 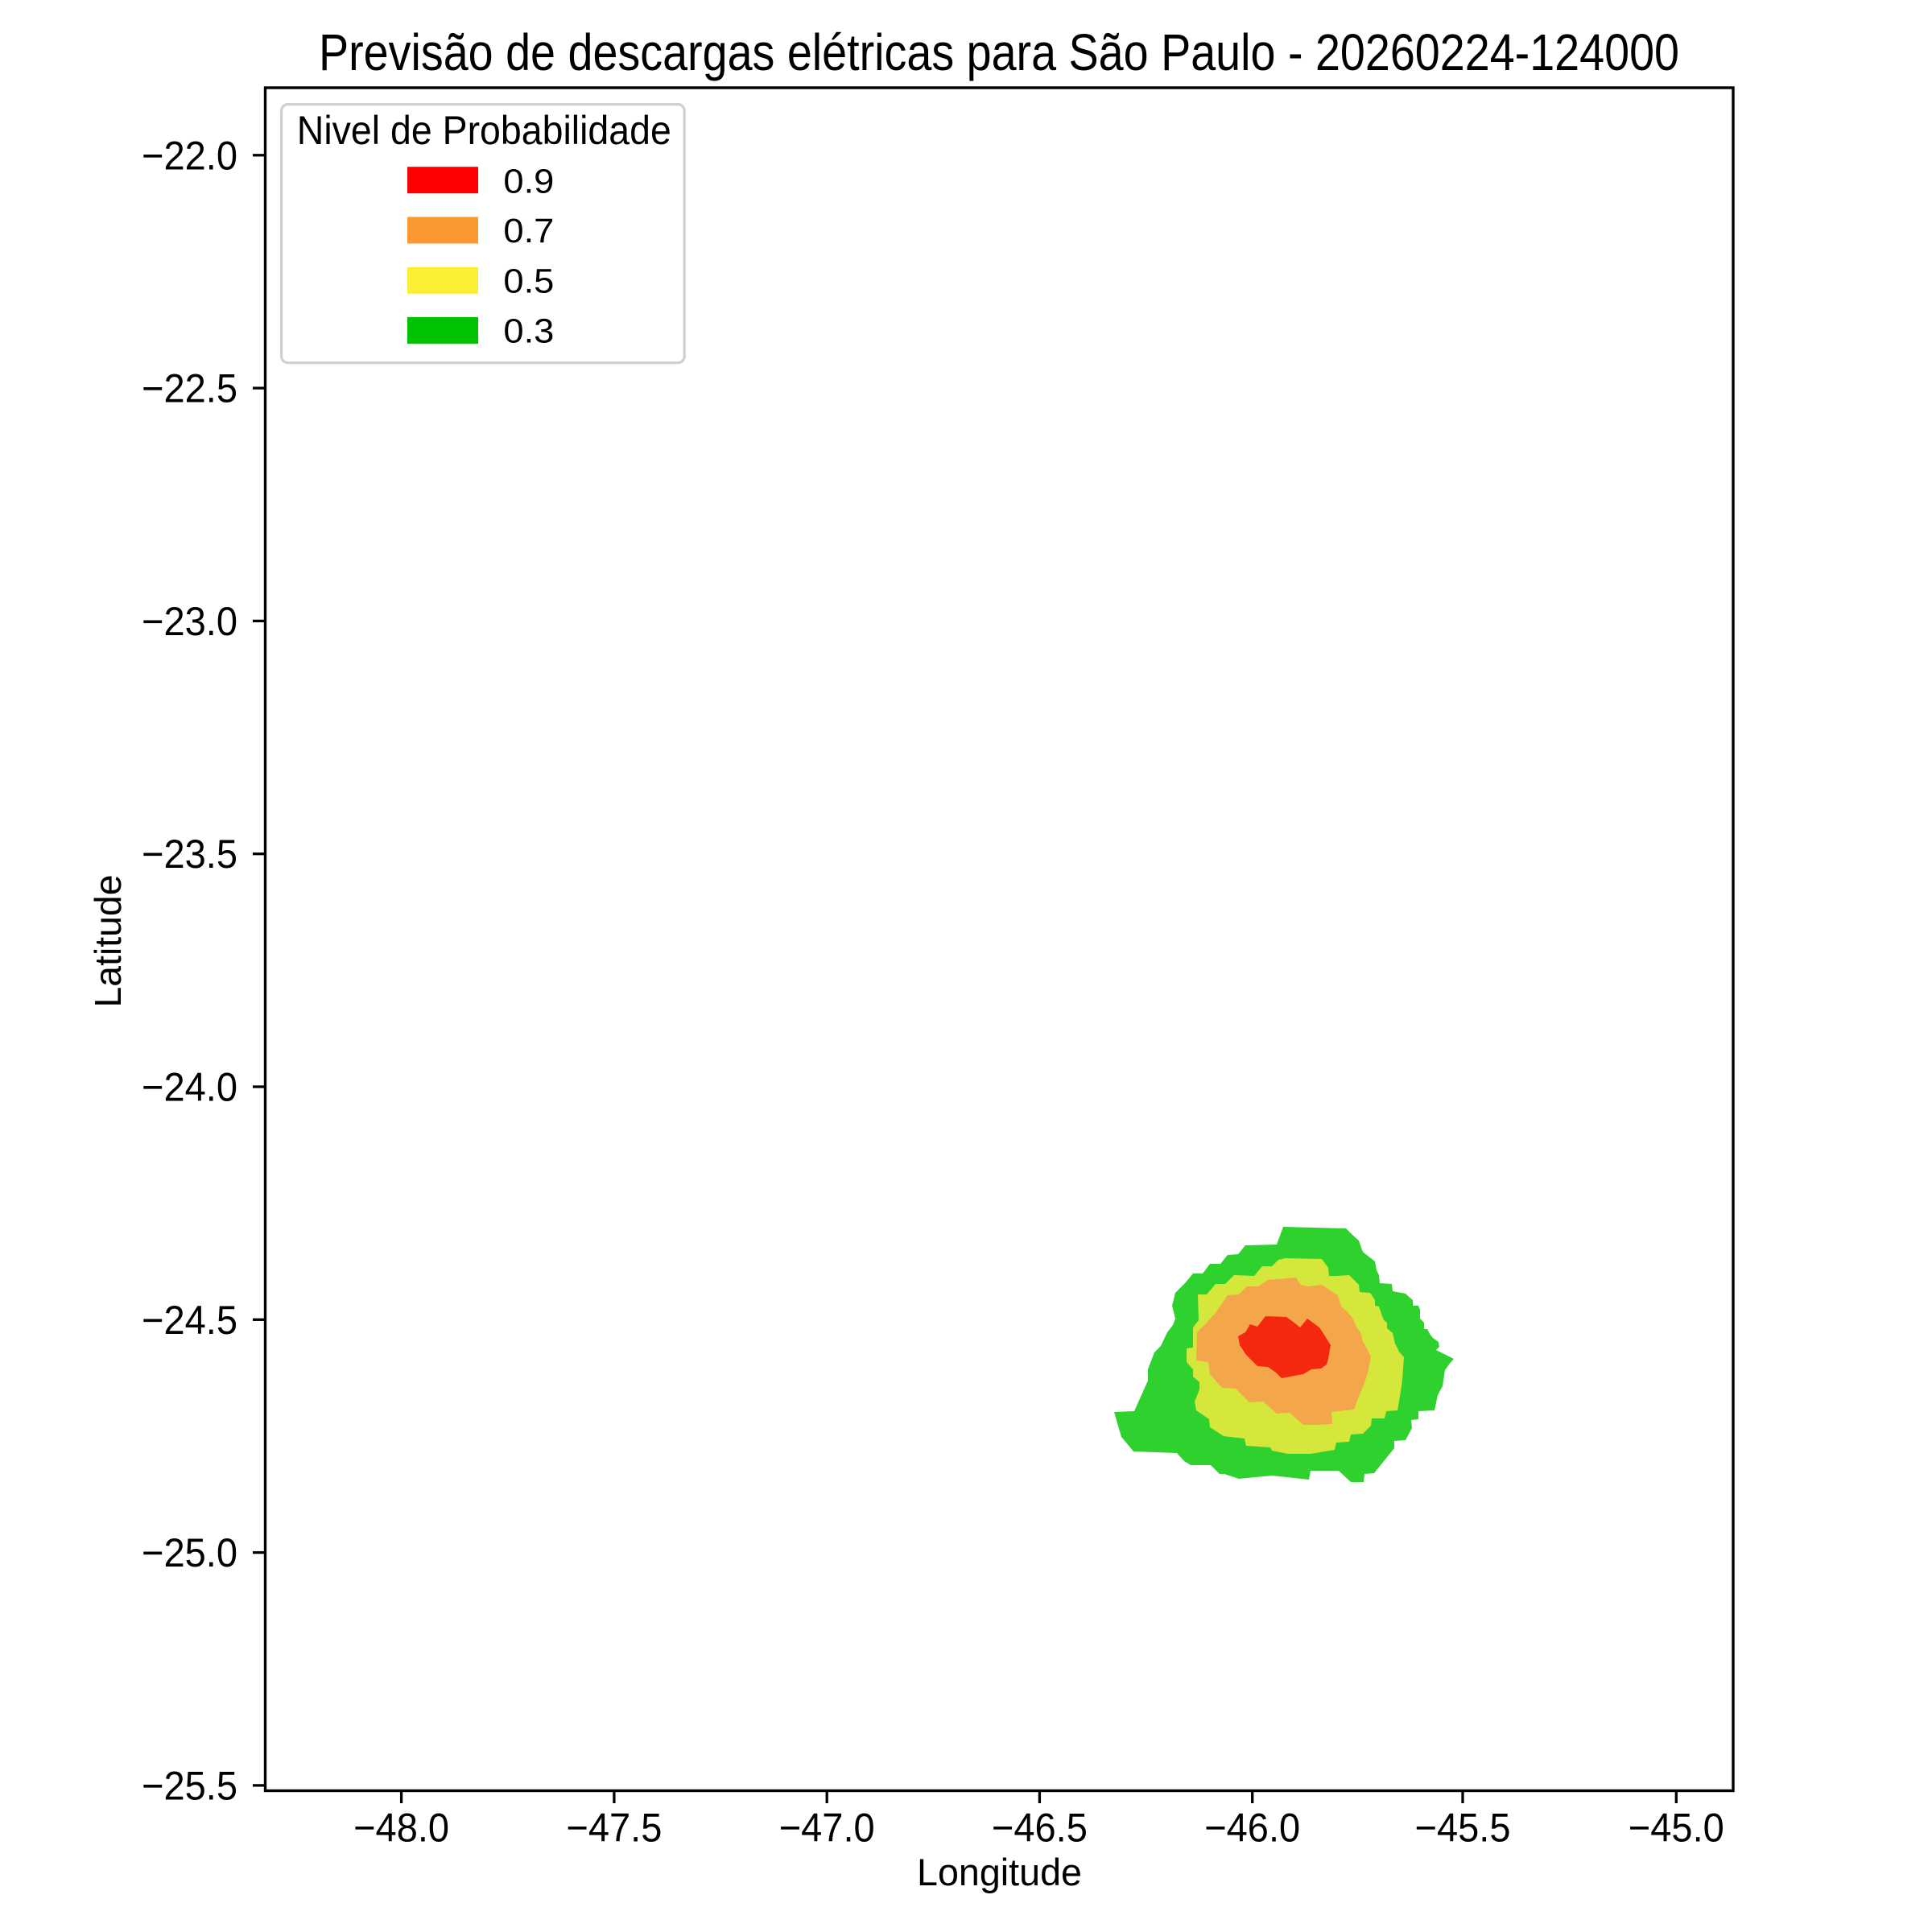 I want to click on svg-text: −24.0, so click(x=189, y=1087).